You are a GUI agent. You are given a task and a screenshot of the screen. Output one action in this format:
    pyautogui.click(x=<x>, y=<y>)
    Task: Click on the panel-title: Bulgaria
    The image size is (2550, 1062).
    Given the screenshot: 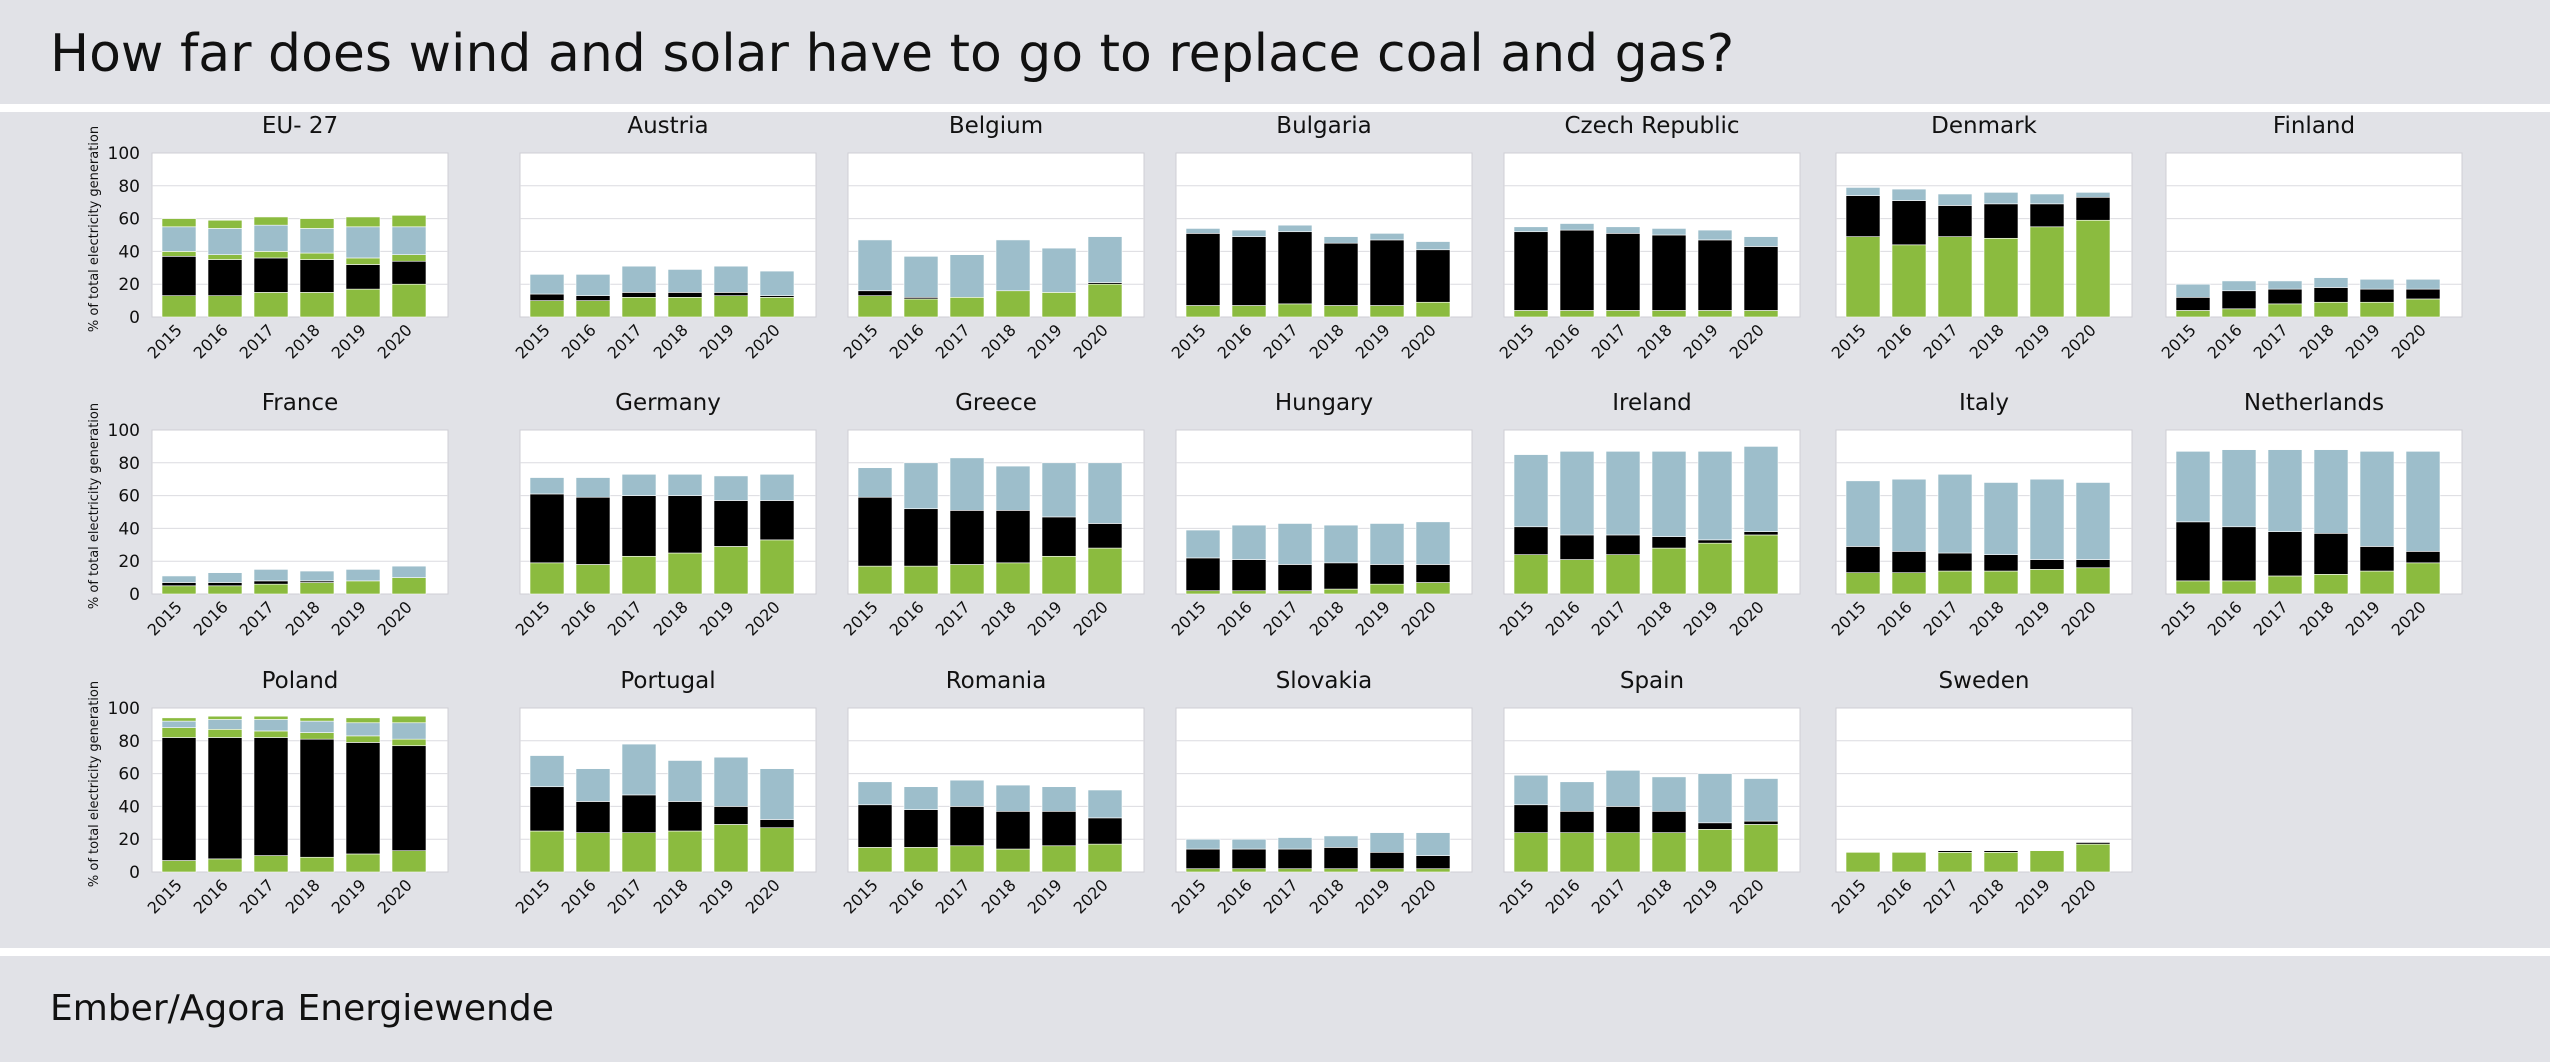 What is the action you would take?
    pyautogui.click(x=1323, y=126)
    